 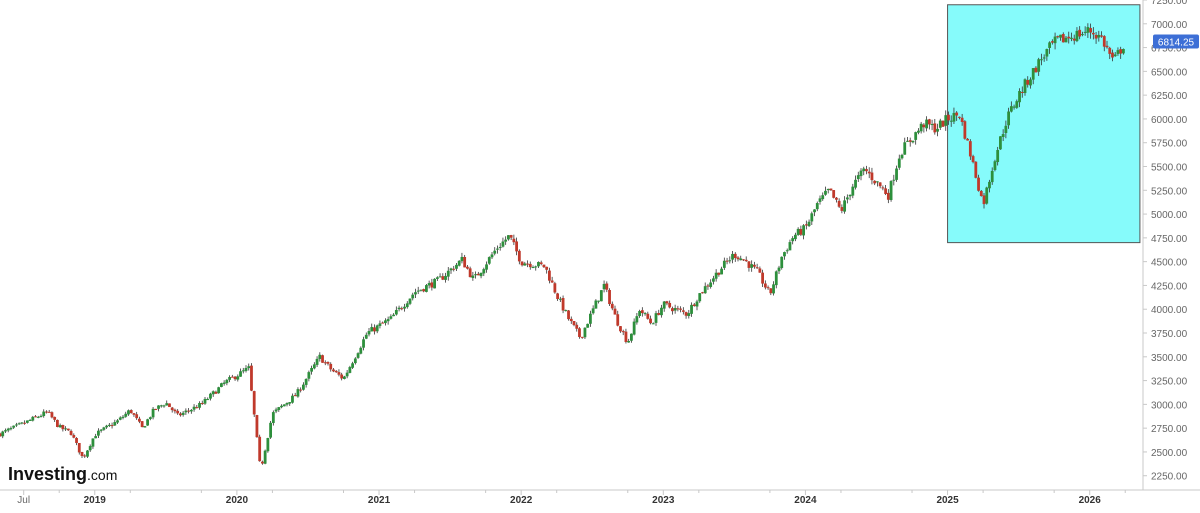 What do you see at coordinates (1169, 405) in the screenshot?
I see `y-tick-label: 3000.00` at bounding box center [1169, 405].